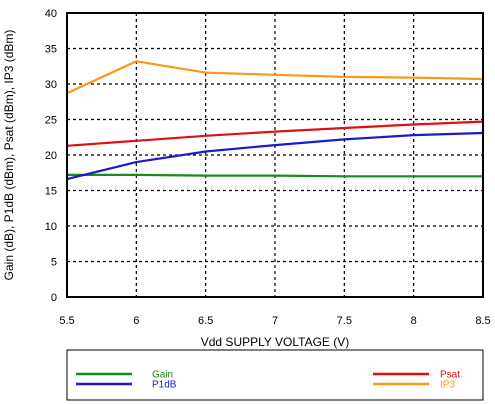 This screenshot has width=495, height=404. What do you see at coordinates (51, 14) in the screenshot?
I see `y-tick-label: 40` at bounding box center [51, 14].